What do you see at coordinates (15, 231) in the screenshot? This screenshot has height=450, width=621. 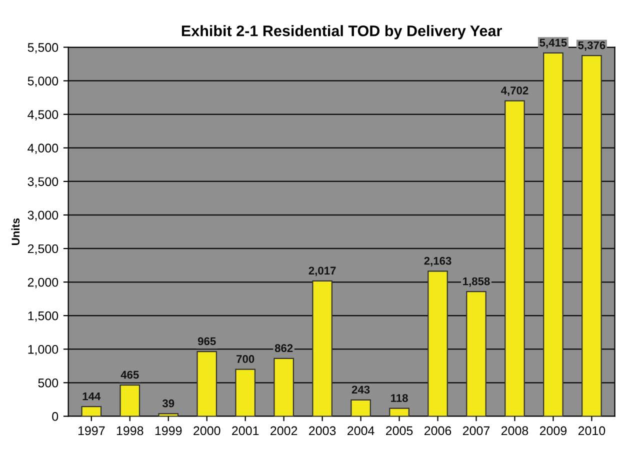 I see `y-axis-title: Units` at bounding box center [15, 231].